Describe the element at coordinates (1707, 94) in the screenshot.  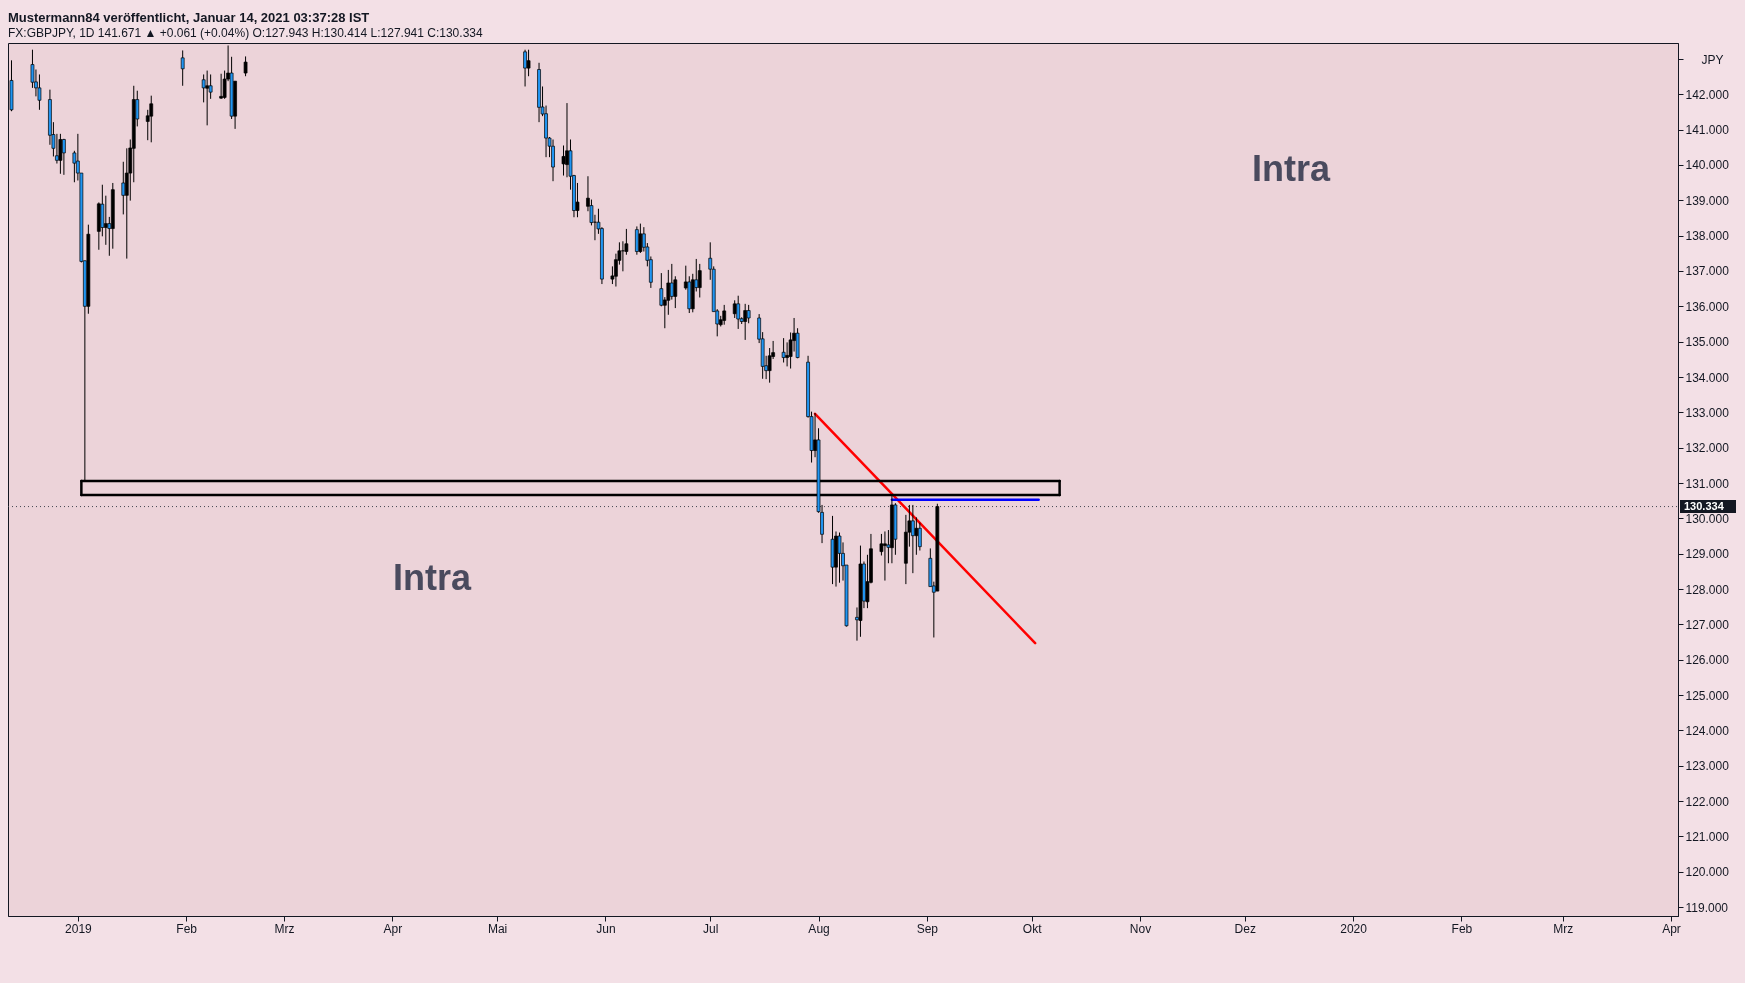
I see `y-tick-label: 142.000` at that location.